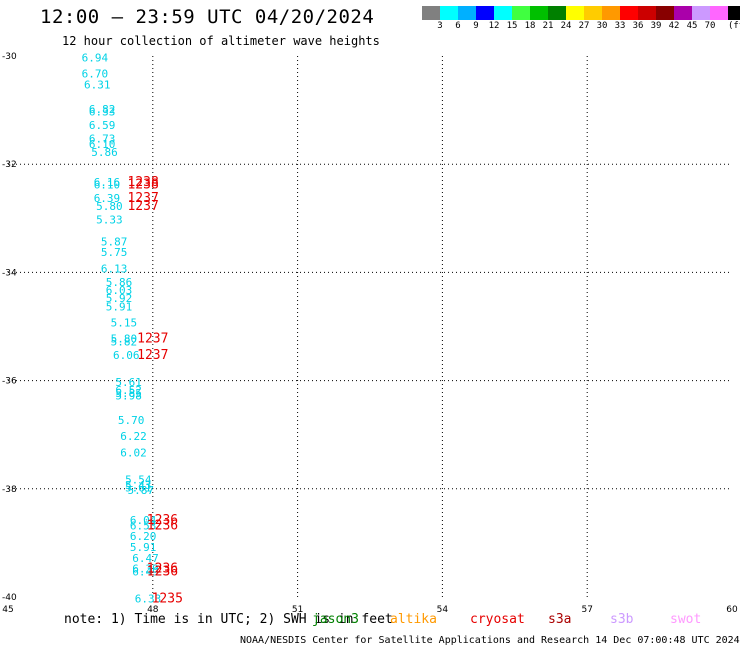 This screenshot has height=650, width=740. Describe the element at coordinates (566, 26) in the screenshot. I see `legend-label: 24` at that location.